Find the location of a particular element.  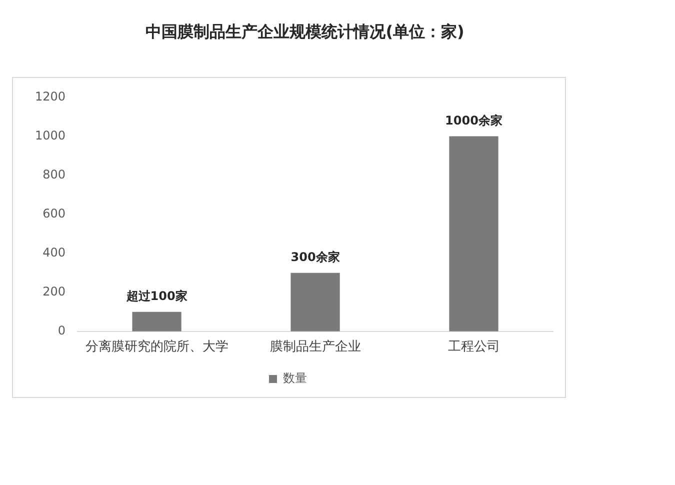

chart-title: 中国膜制品生产企业规模统计情况(单位：家) is located at coordinates (305, 32).